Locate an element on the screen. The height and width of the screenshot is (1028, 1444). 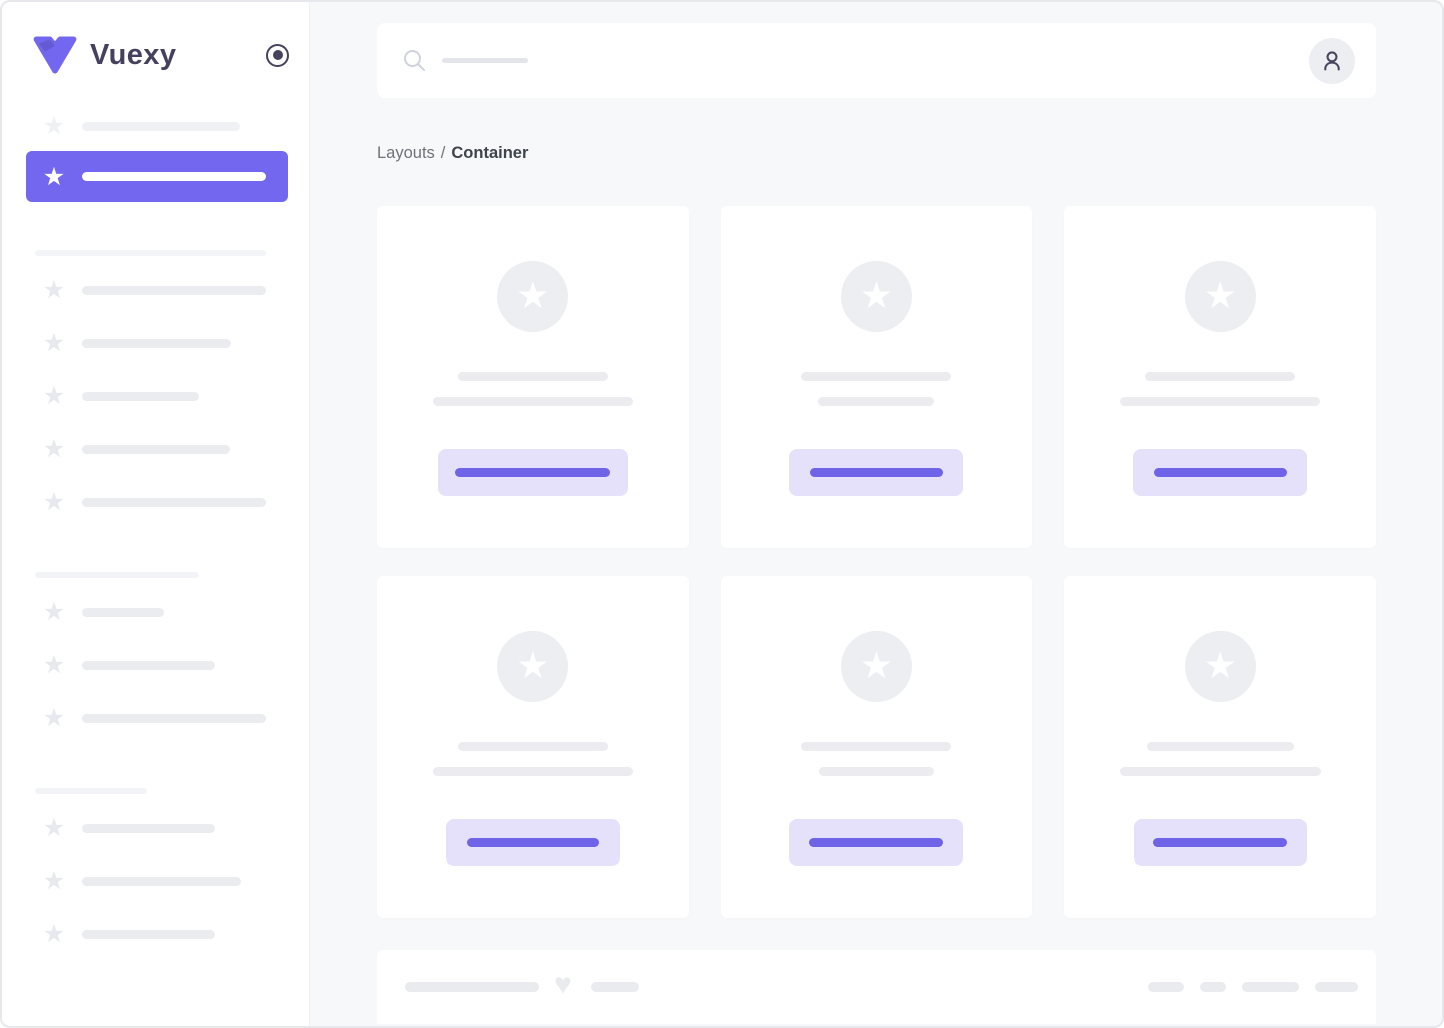
brand: Vuexy is located at coordinates (160, 55).